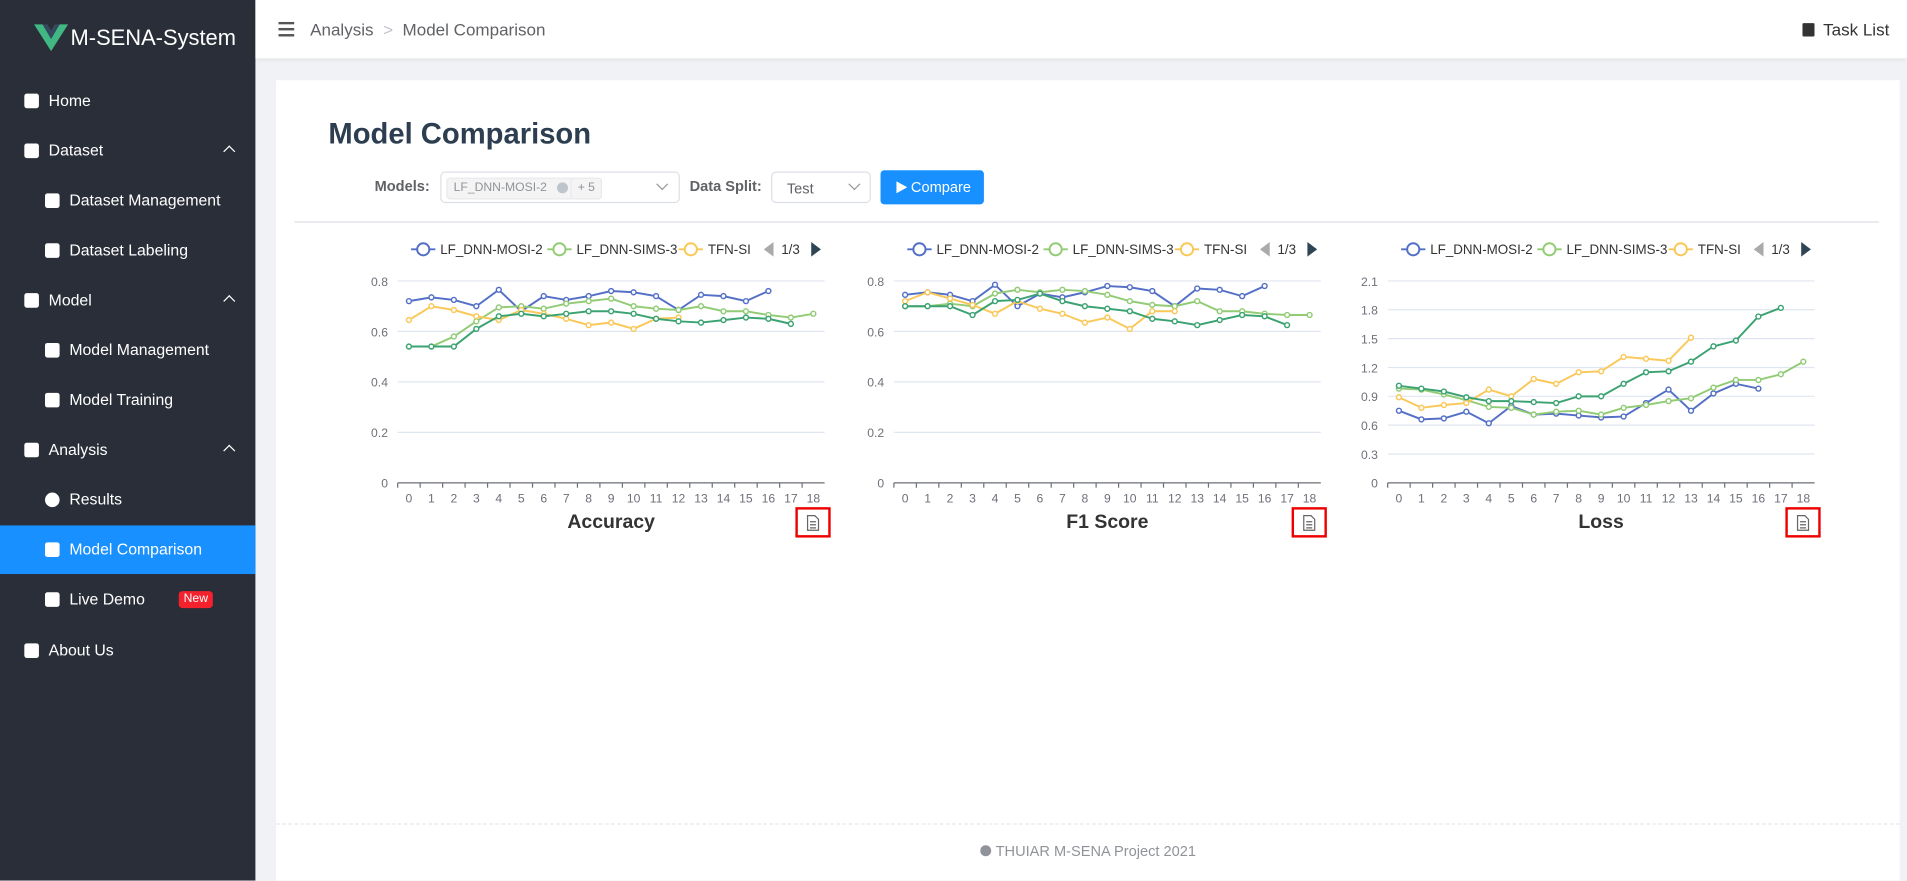  I want to click on x-tick-label: 11, so click(1646, 498).